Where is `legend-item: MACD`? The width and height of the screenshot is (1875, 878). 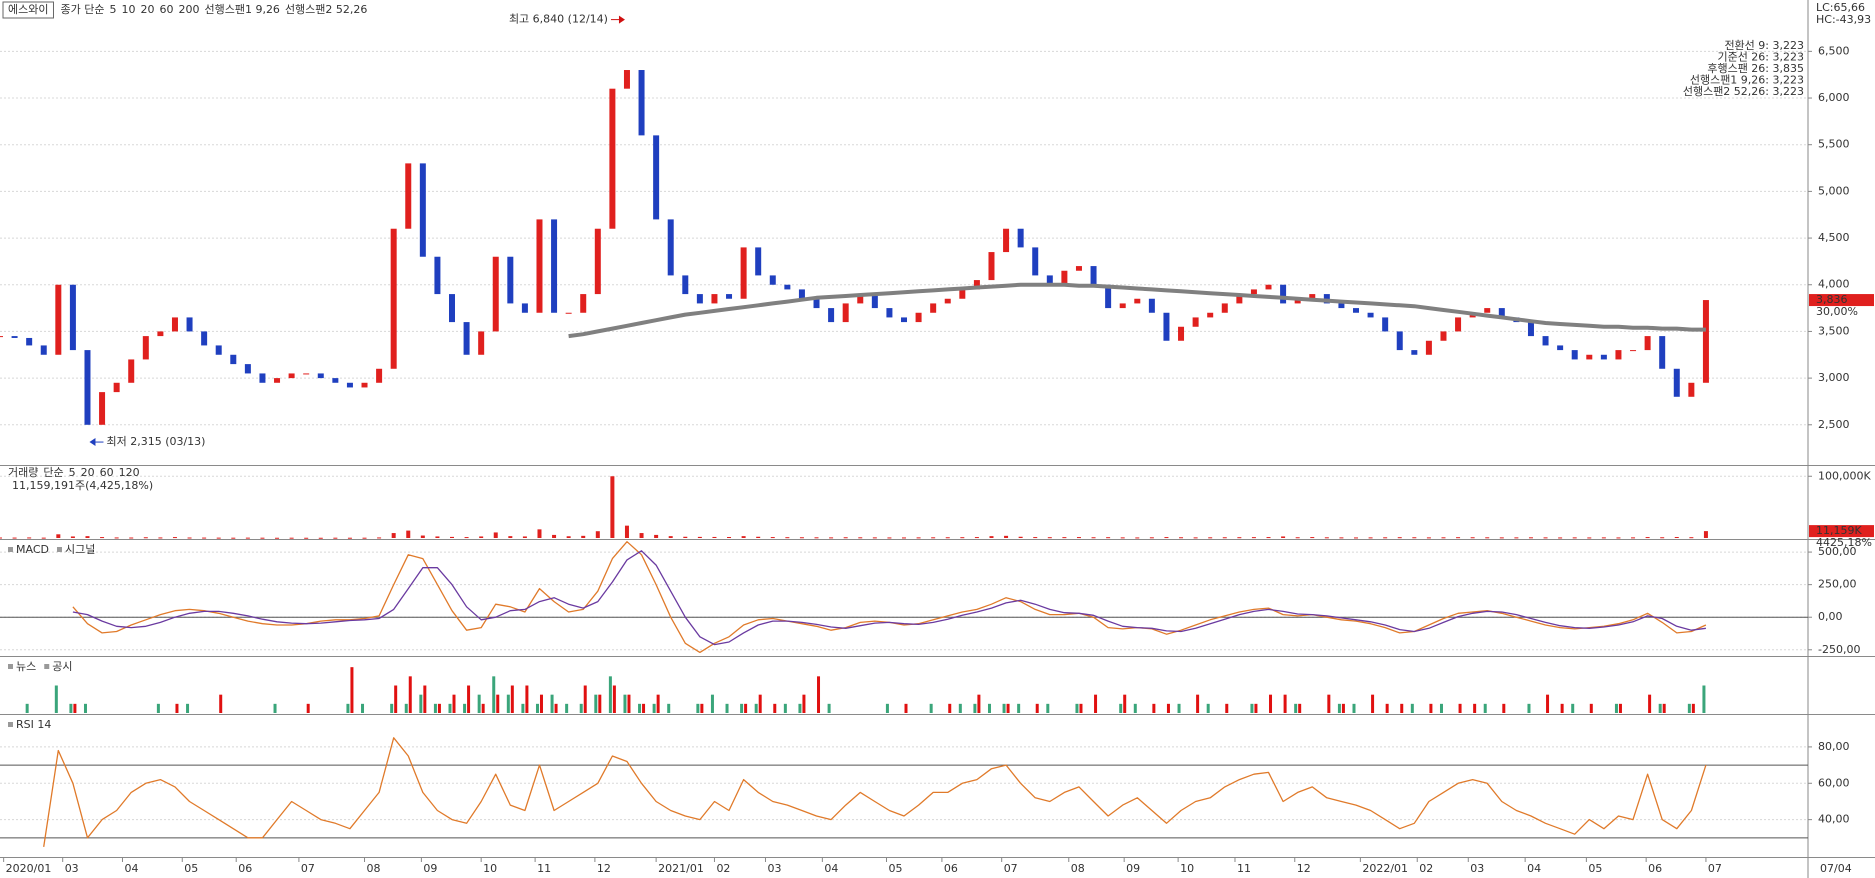
legend-item: MACD is located at coordinates (32, 549).